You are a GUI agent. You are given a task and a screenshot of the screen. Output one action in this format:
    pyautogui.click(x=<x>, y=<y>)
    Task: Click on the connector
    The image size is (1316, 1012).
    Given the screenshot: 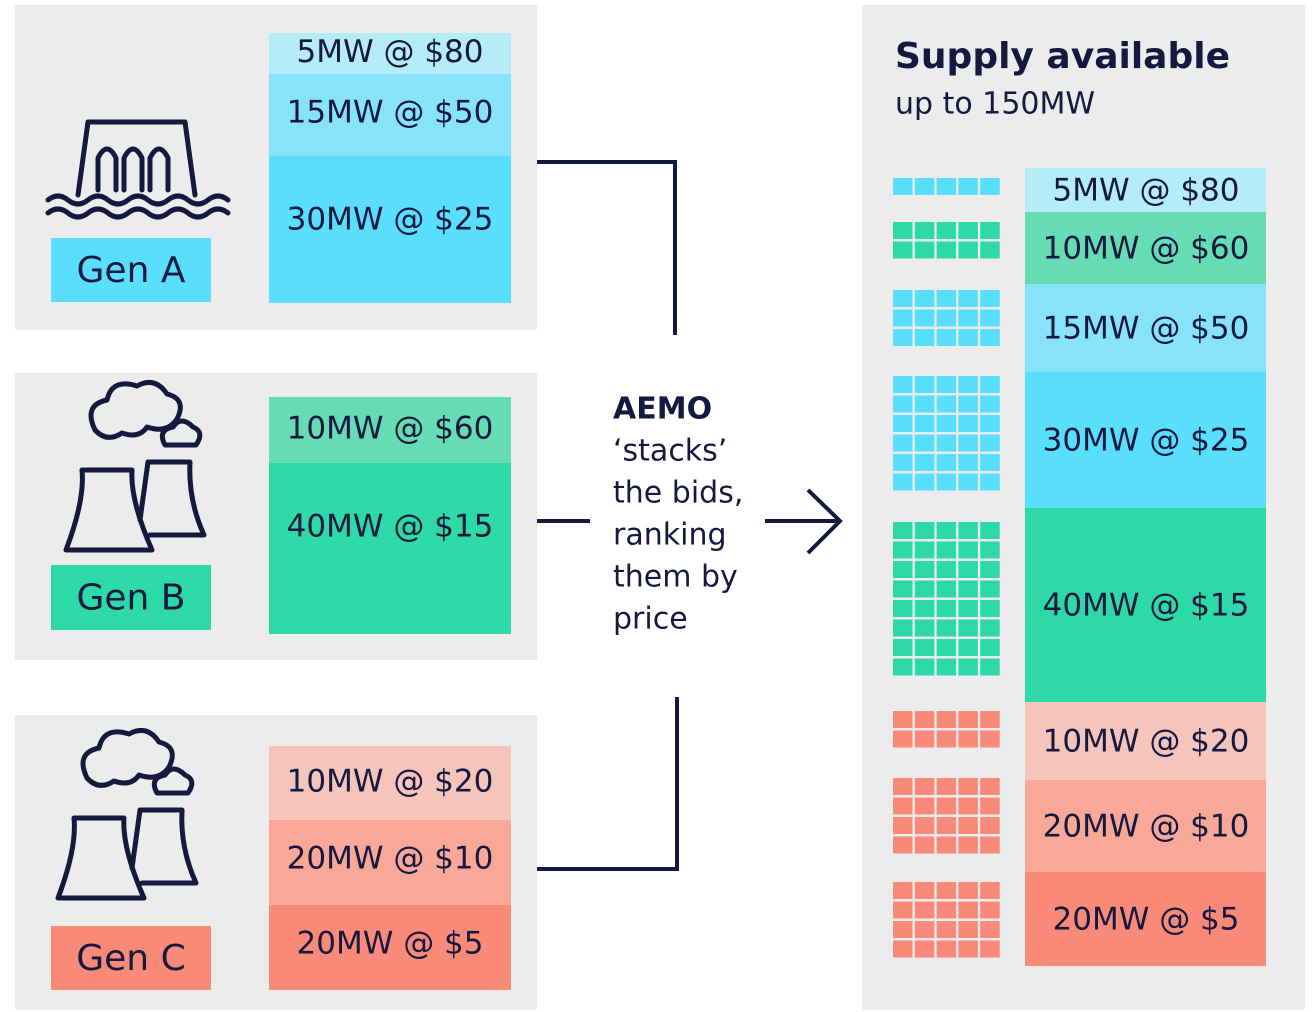 What is the action you would take?
    pyautogui.click(x=608, y=784)
    